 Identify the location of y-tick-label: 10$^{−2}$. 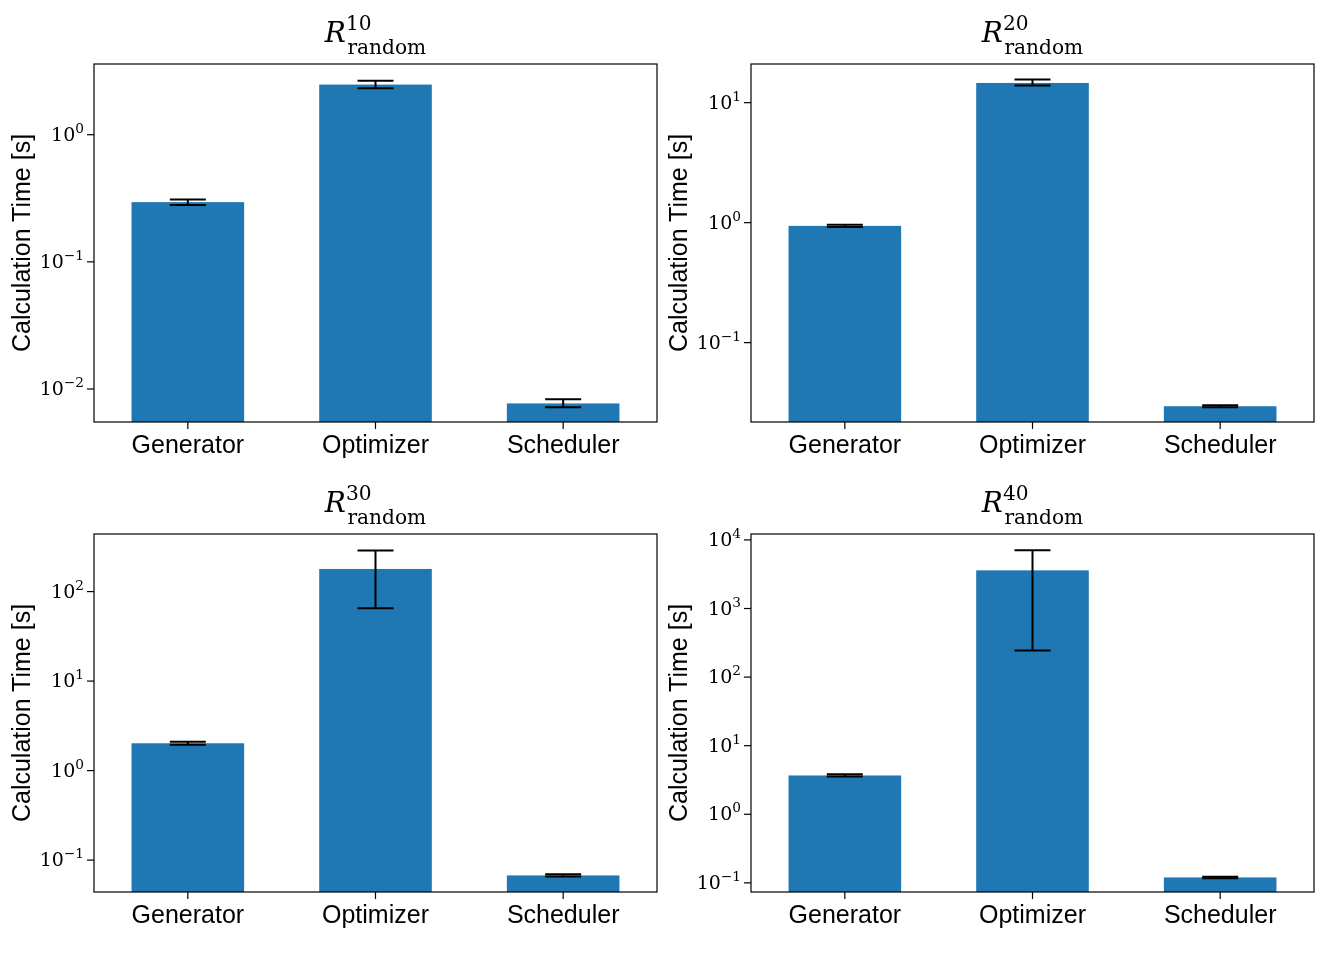
(61, 386).